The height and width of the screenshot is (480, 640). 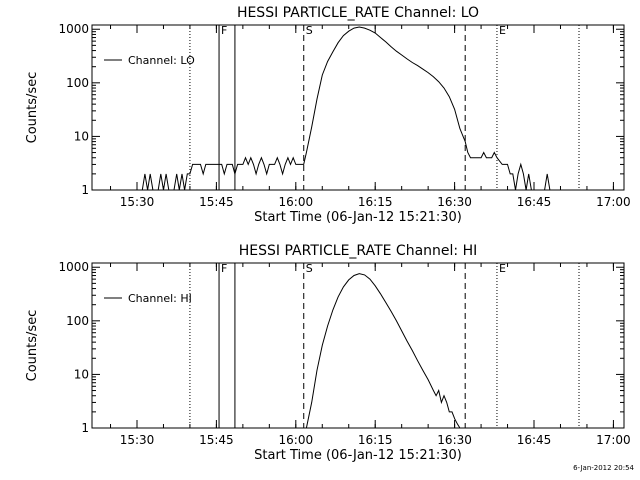 I want to click on chart-title: HESSI PARTICLE_RATE Channel: HI, so click(x=358, y=251).